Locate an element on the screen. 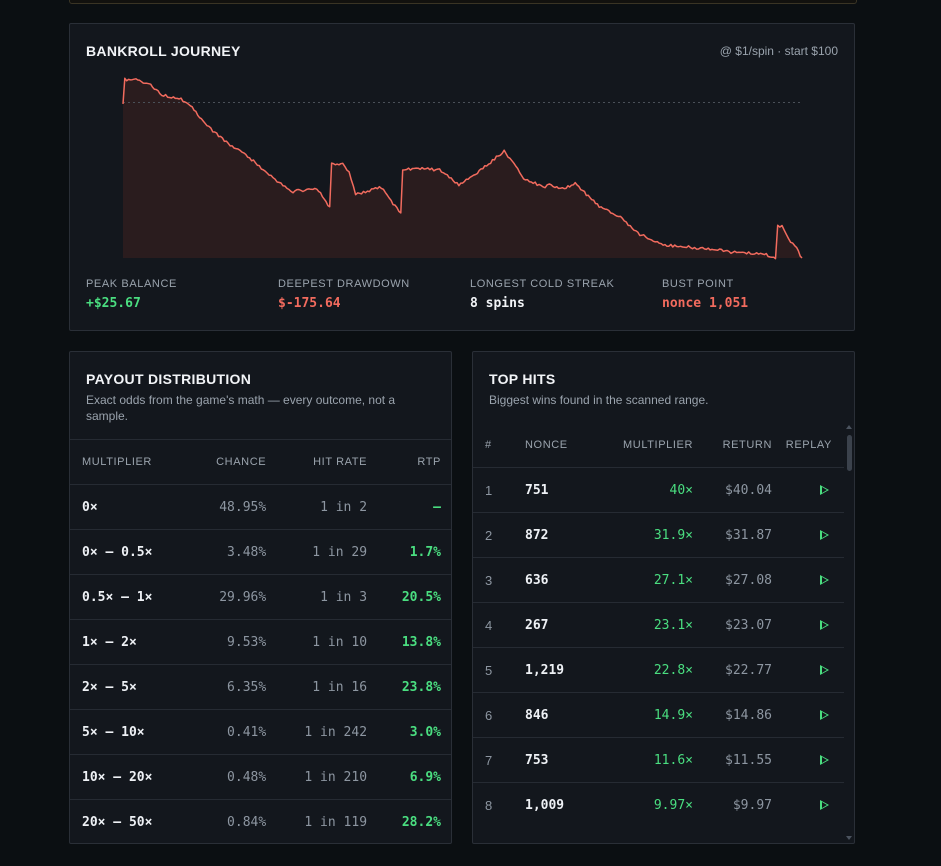 The height and width of the screenshot is (866, 941). chance-cell: 9.53% is located at coordinates (228, 642).